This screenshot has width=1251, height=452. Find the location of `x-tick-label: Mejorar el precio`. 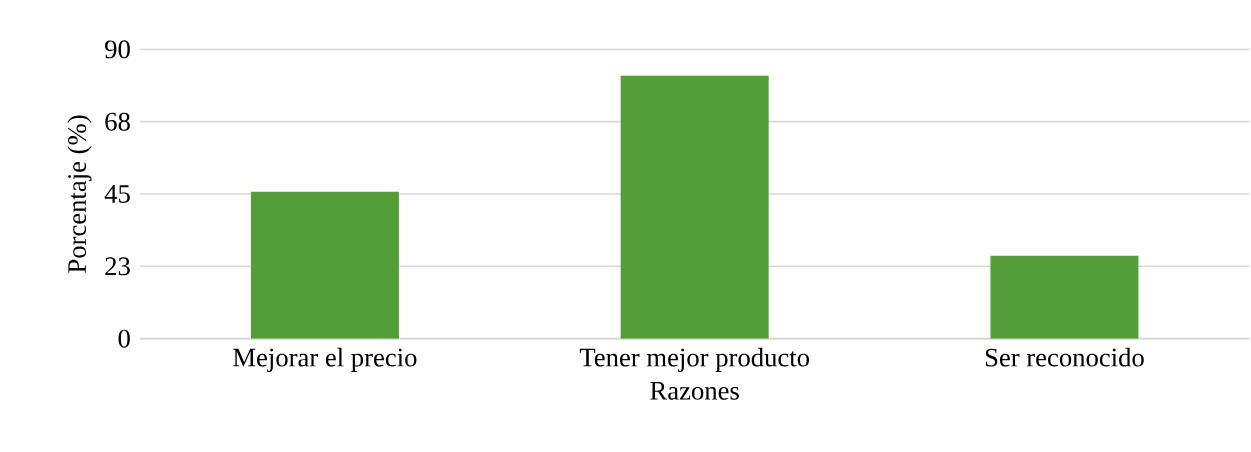

x-tick-label: Mejorar el precio is located at coordinates (325, 359).